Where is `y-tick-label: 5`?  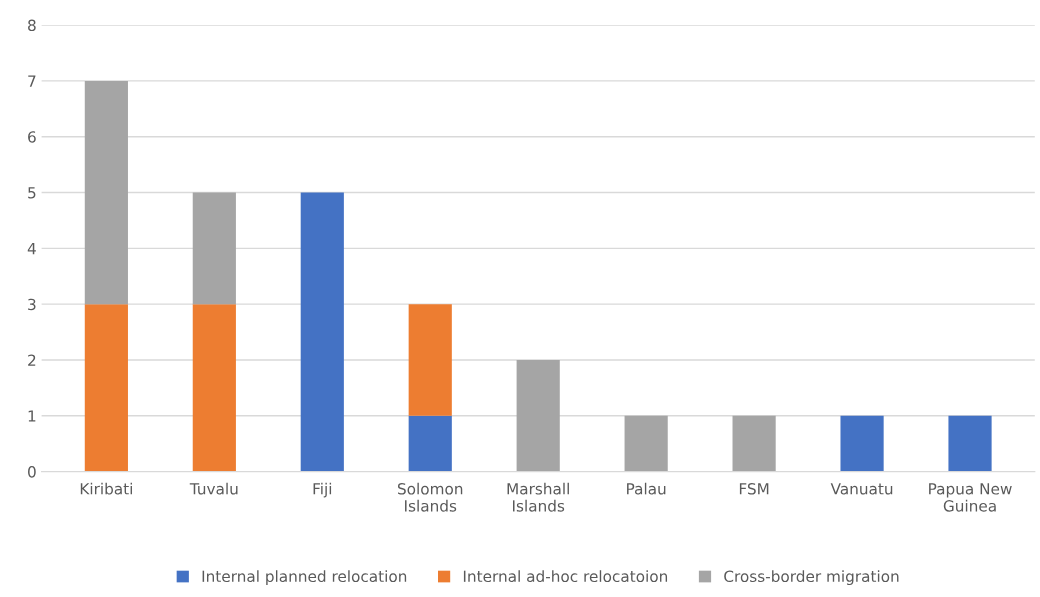 y-tick-label: 5 is located at coordinates (32, 193).